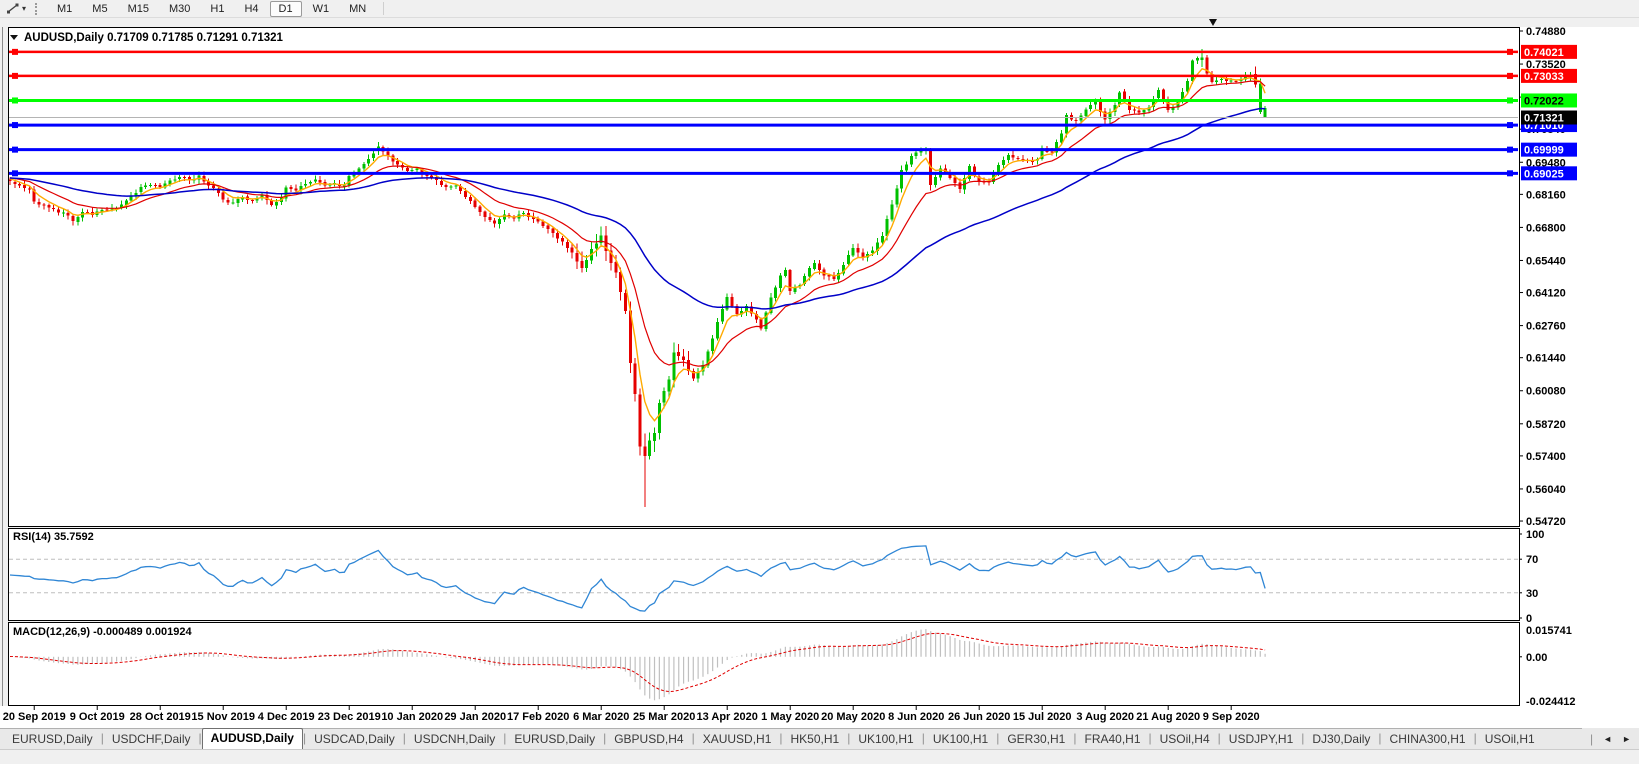 The image size is (1639, 764). What do you see at coordinates (853, 717) in the screenshot?
I see `svg-text: 20 May 2020` at bounding box center [853, 717].